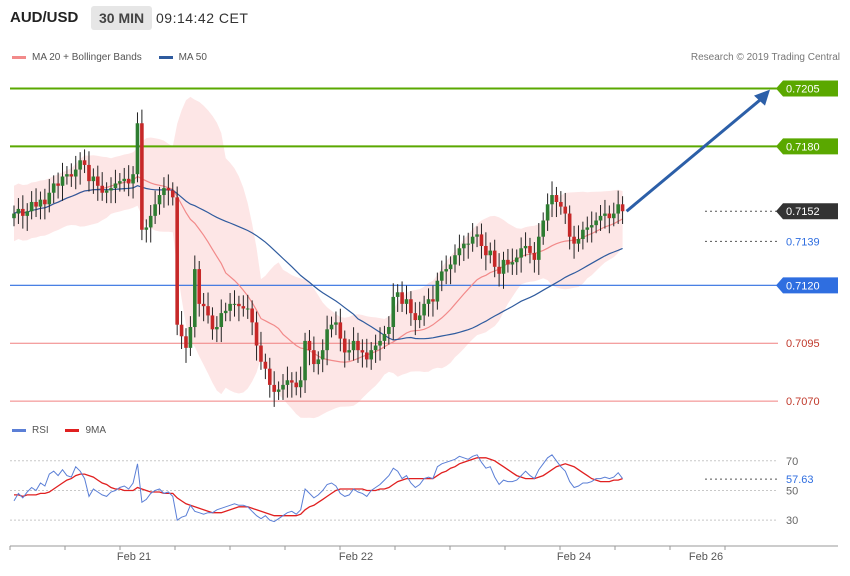 The image size is (850, 576). I want to click on forecast-arrow, so click(695, 154).